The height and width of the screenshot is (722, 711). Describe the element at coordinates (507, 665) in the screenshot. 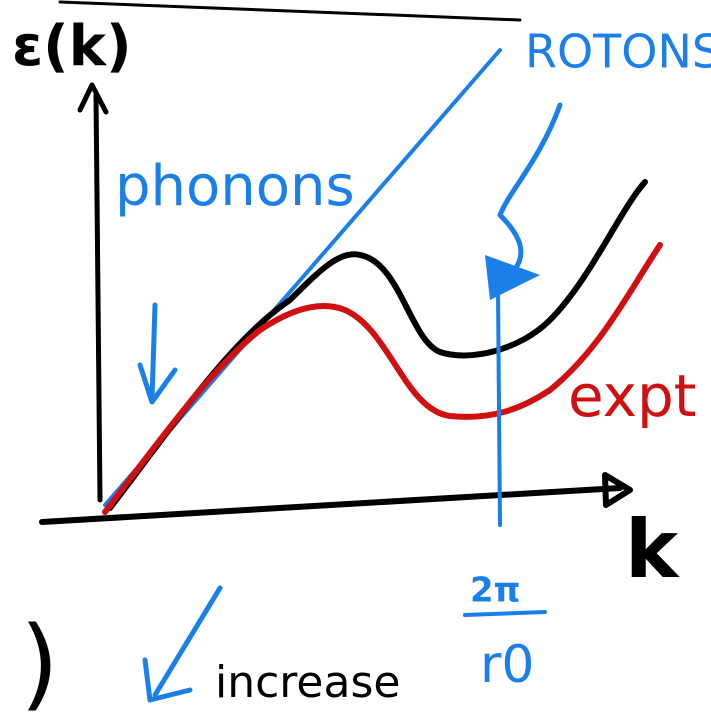

I see `roton-denominator: r0` at that location.